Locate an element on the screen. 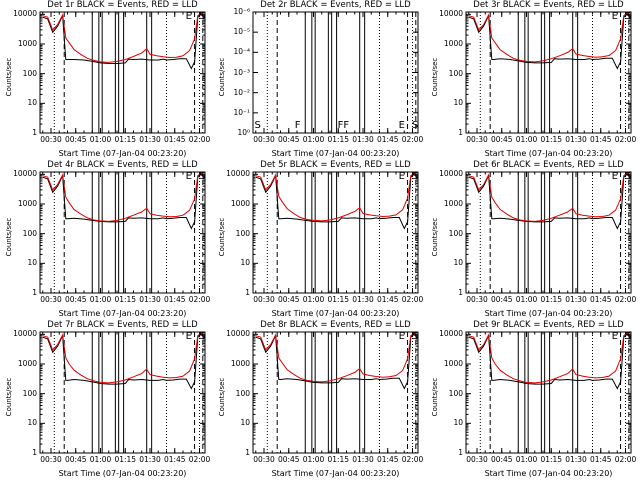 The width and height of the screenshot is (640, 480). panel-title: Det 5r BLACK = Events, RED = LLD is located at coordinates (335, 165).